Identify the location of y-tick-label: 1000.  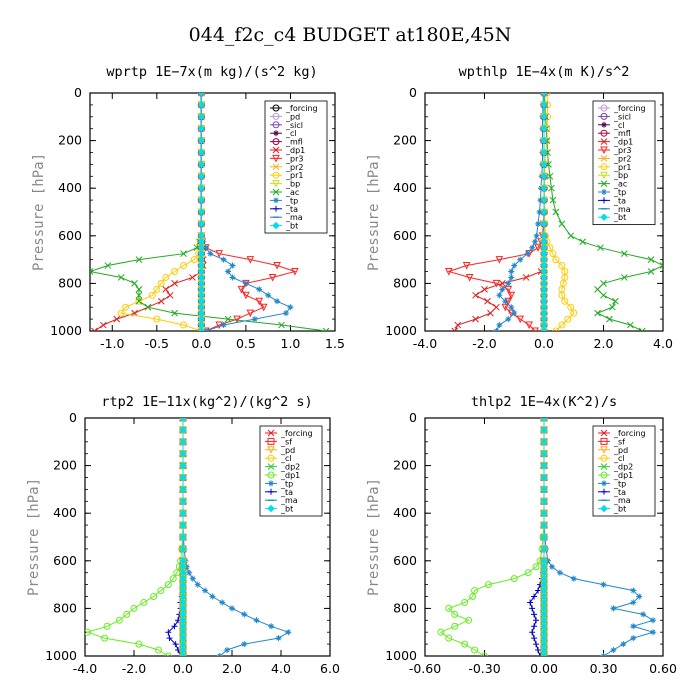
(61, 655).